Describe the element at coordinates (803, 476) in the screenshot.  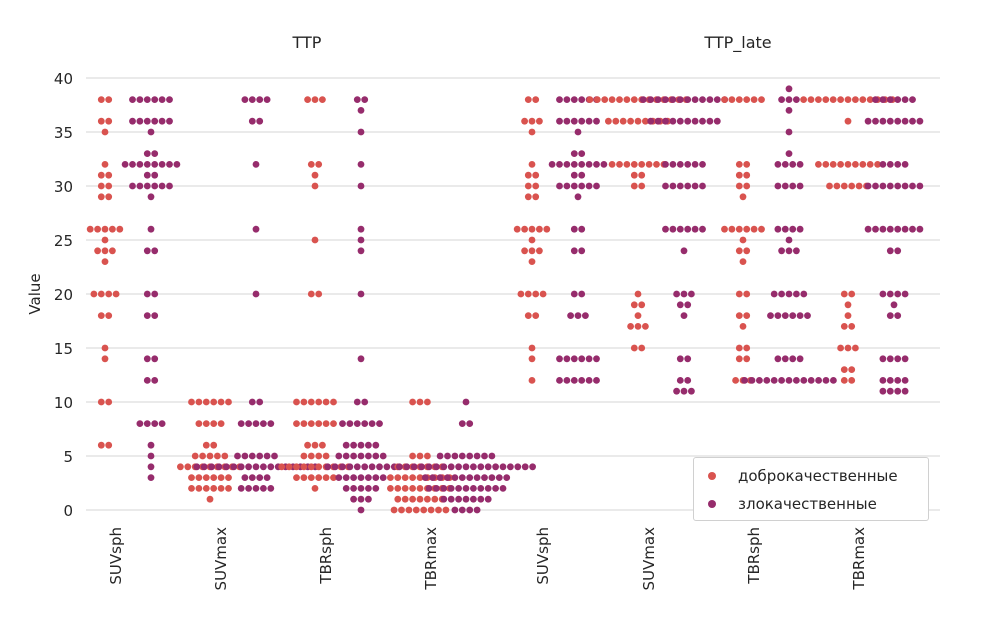
I see `legend-item-benign: доброкачественные` at that location.